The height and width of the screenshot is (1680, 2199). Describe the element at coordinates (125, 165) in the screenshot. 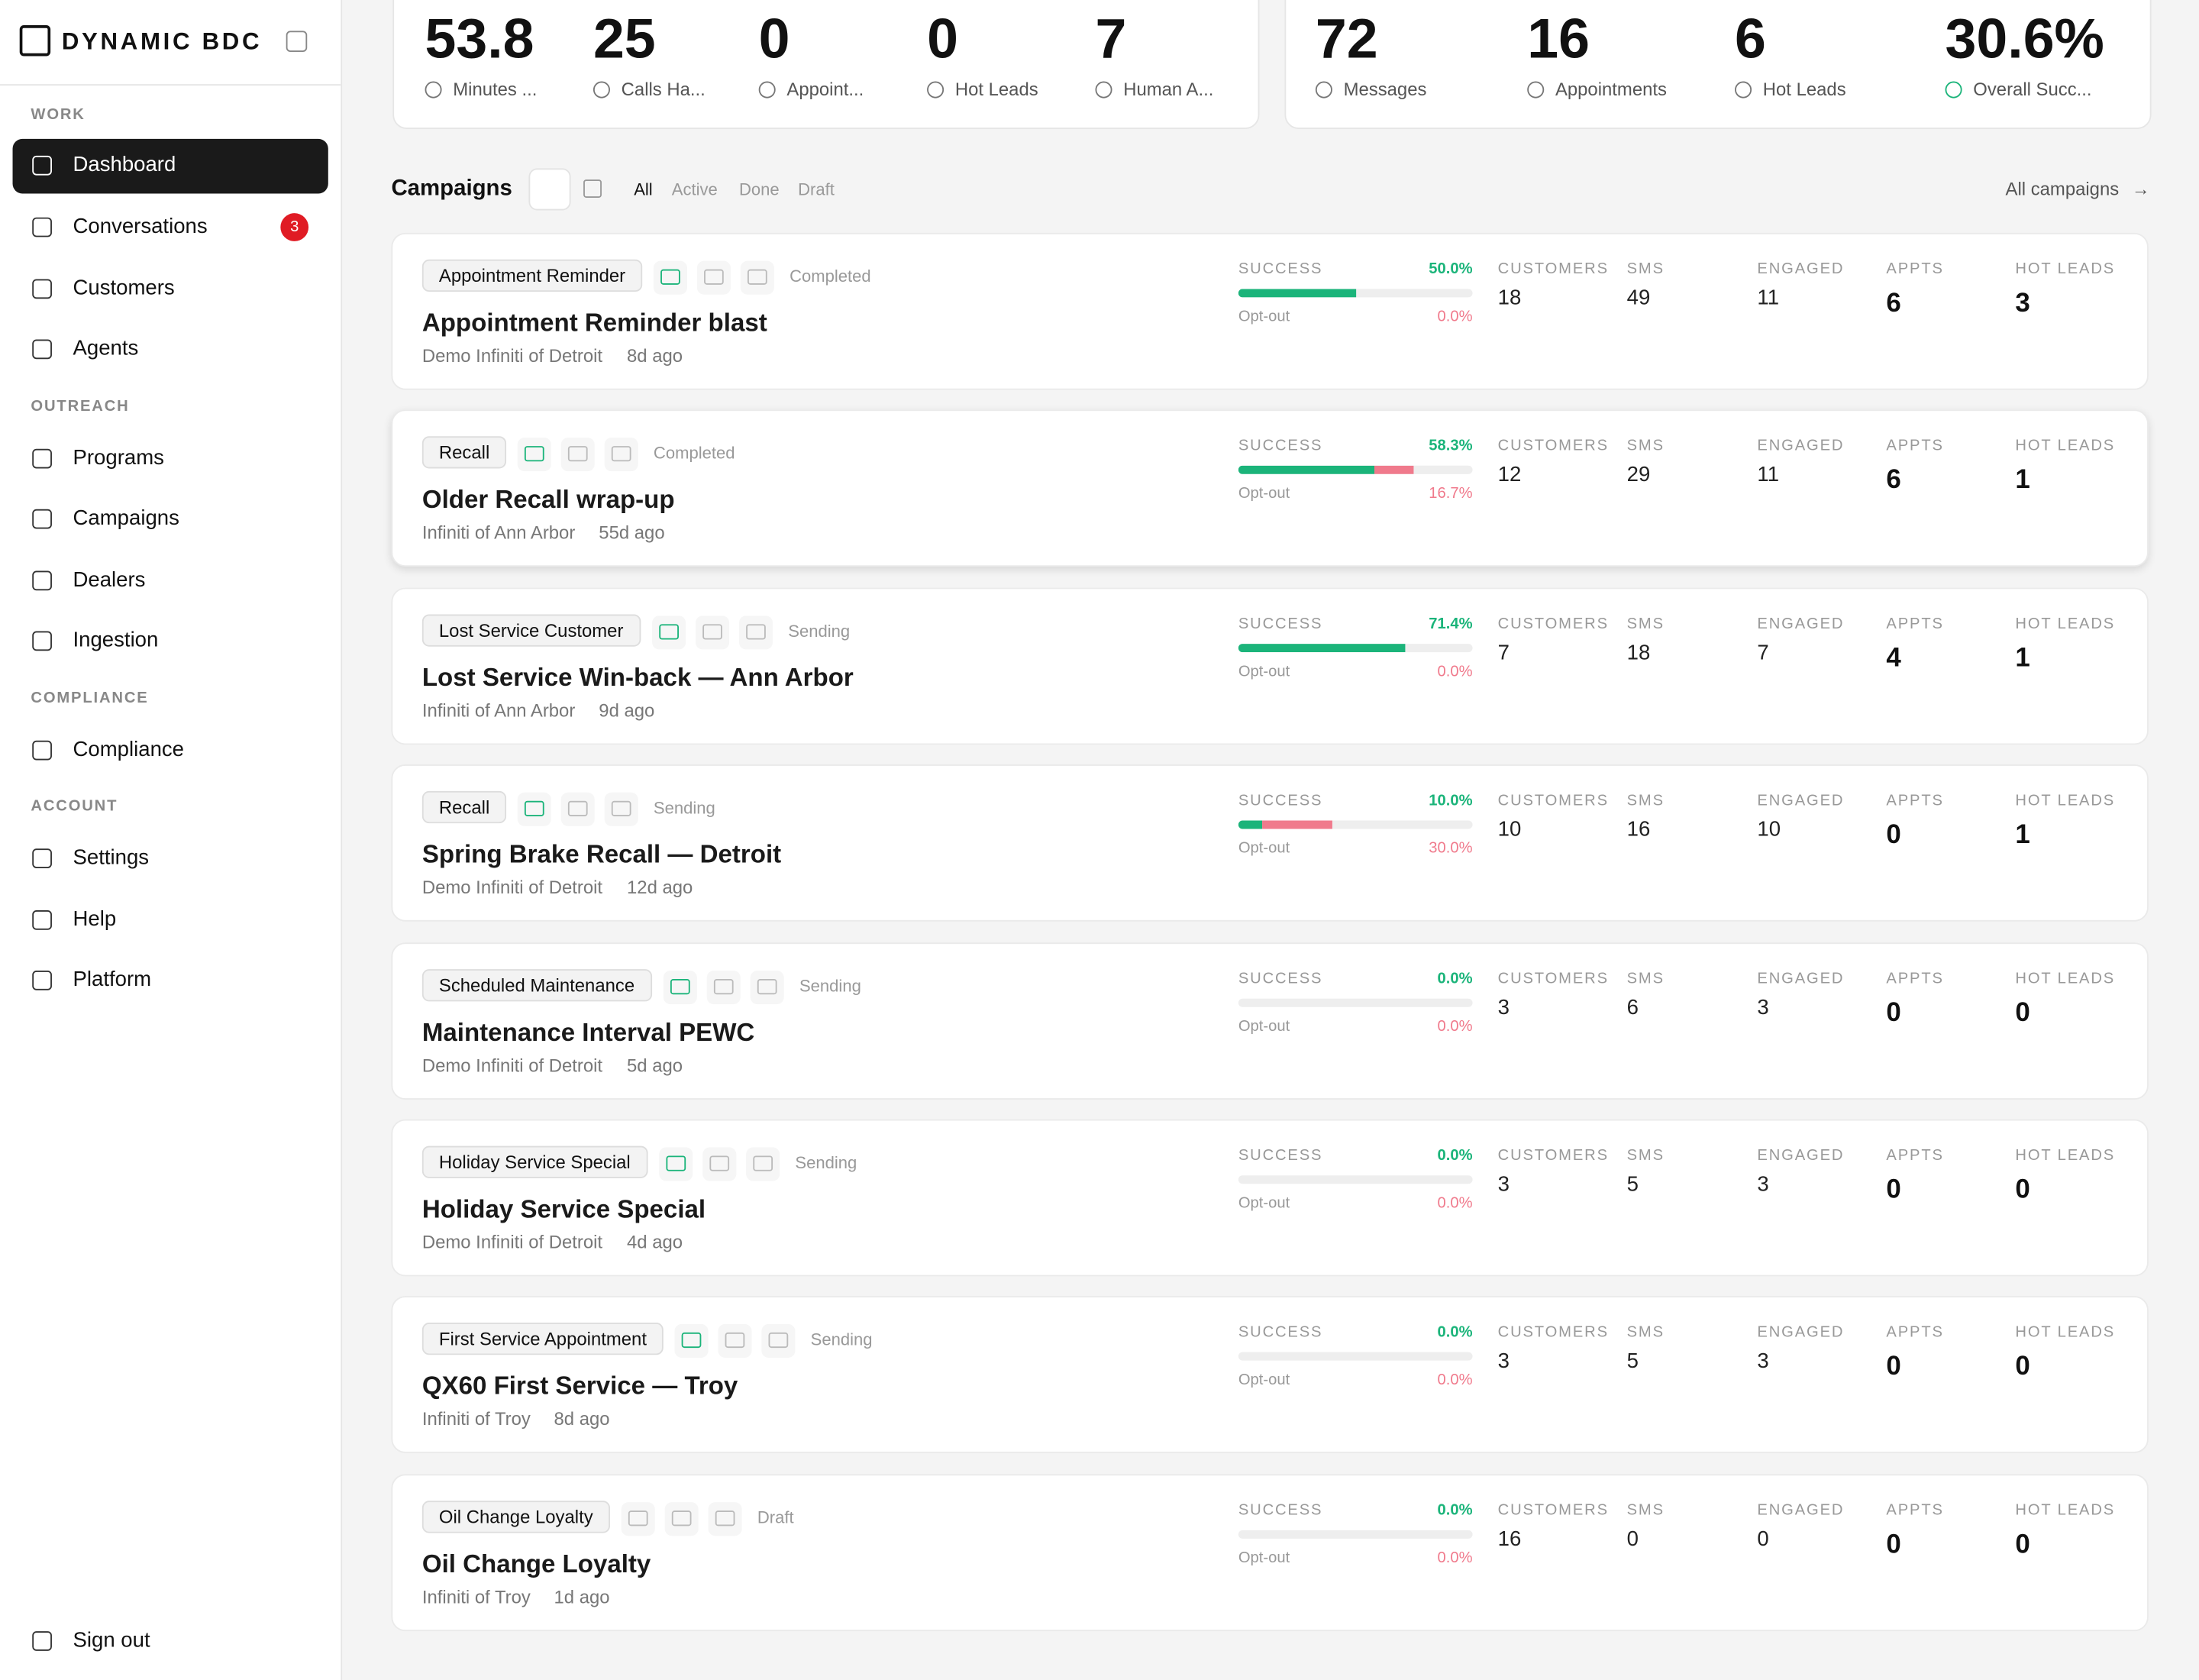

I see `nav-item: Dashboard` at that location.